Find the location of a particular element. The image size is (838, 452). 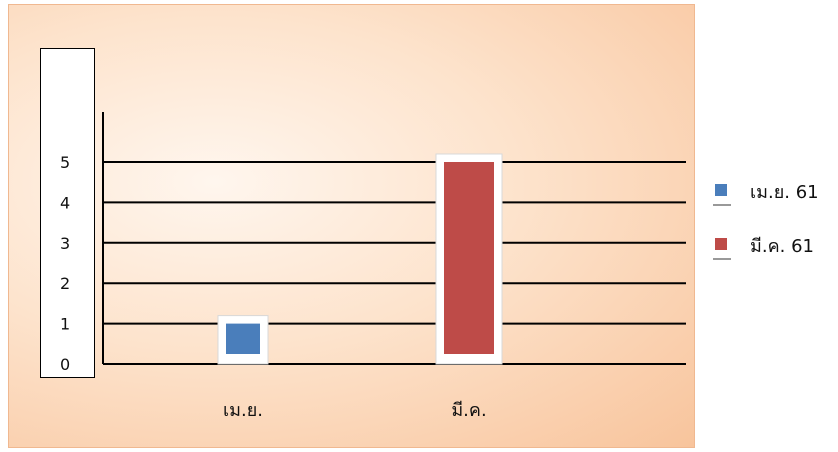

y-tick-label: 5 is located at coordinates (65, 162).